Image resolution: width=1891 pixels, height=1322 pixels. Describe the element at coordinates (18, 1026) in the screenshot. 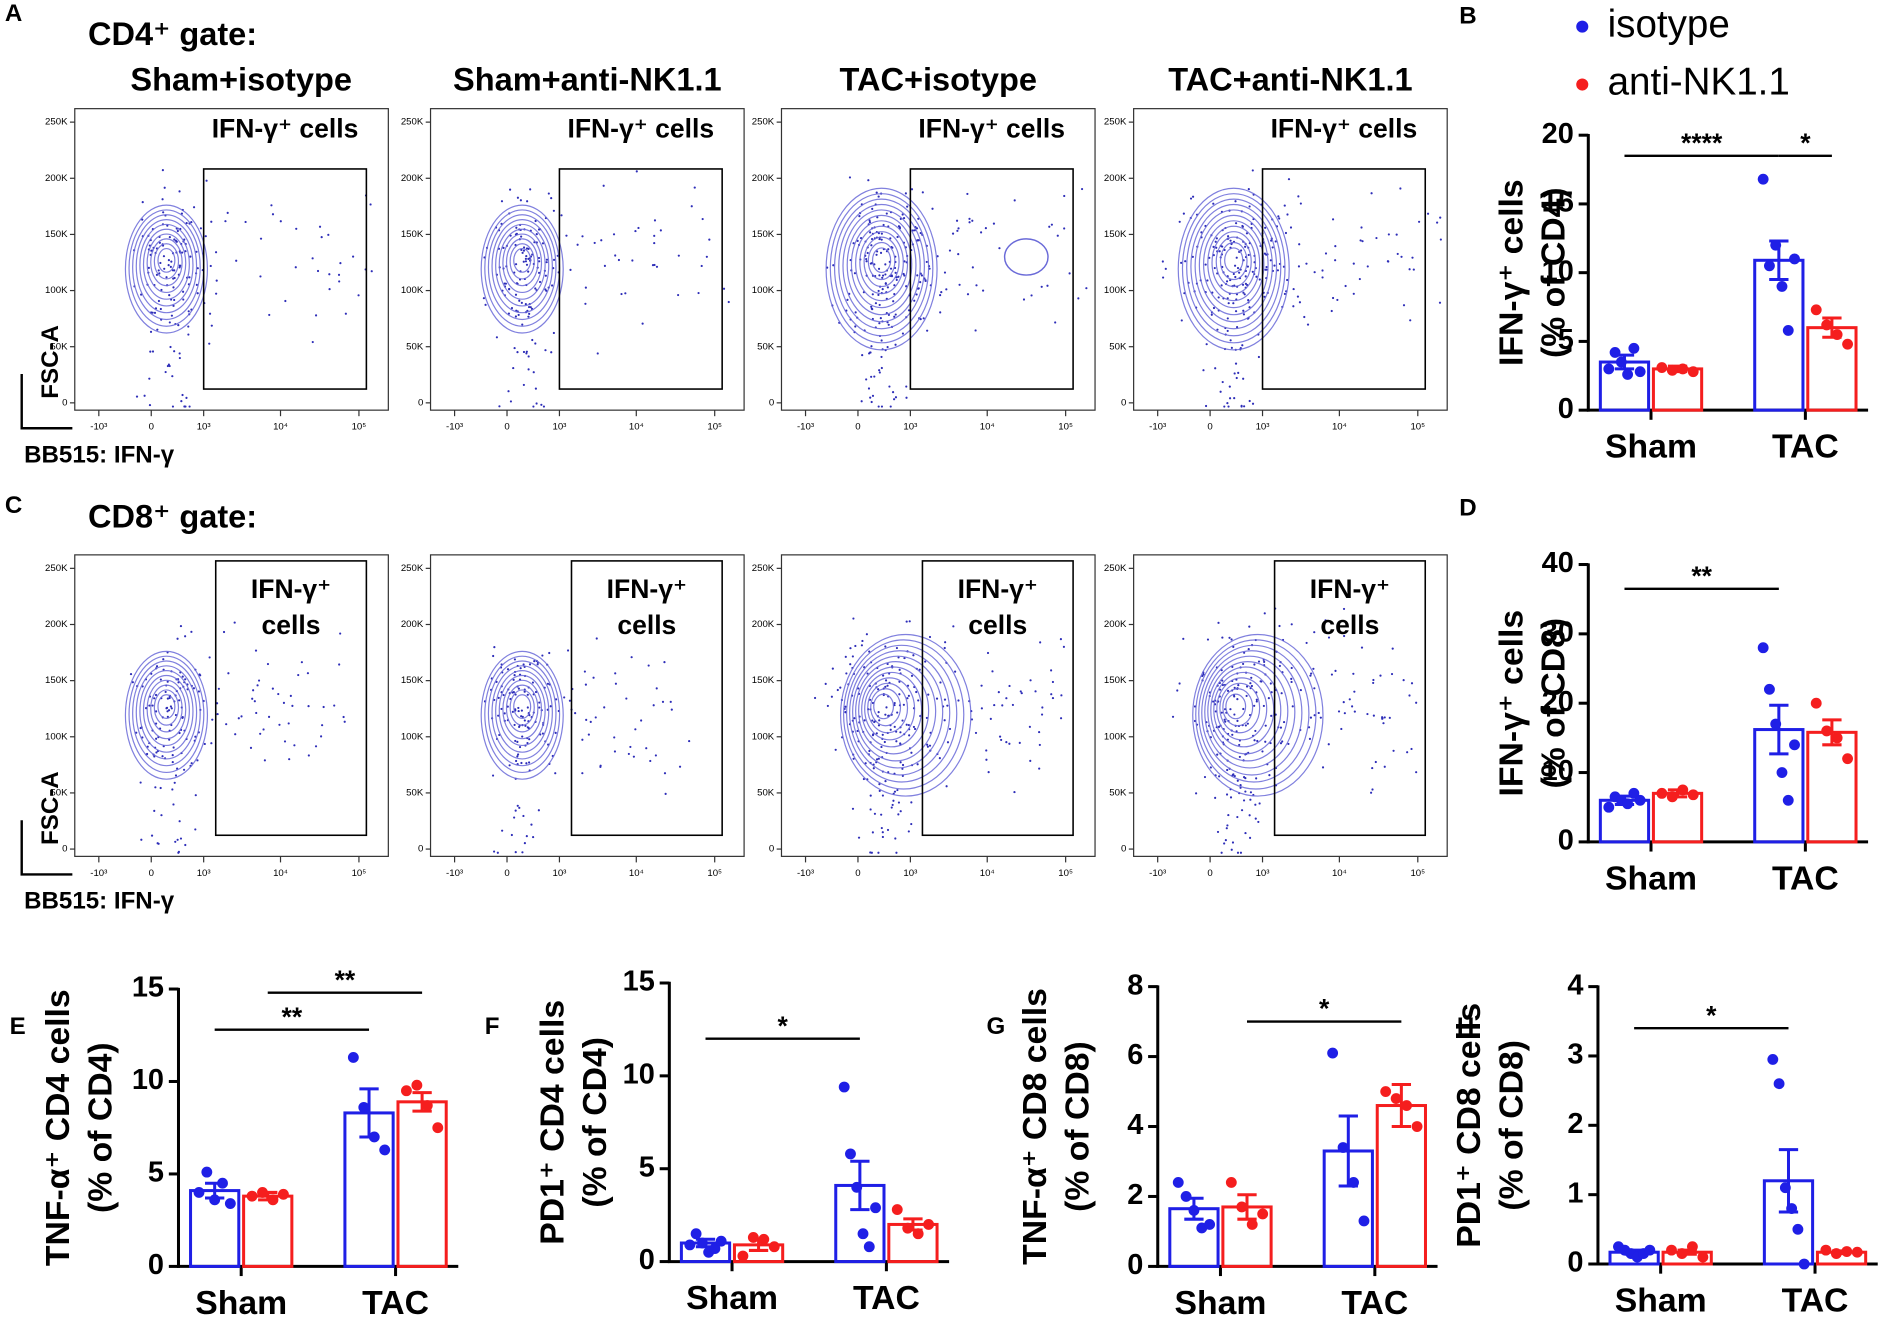

I see `panel-letter: E` at that location.